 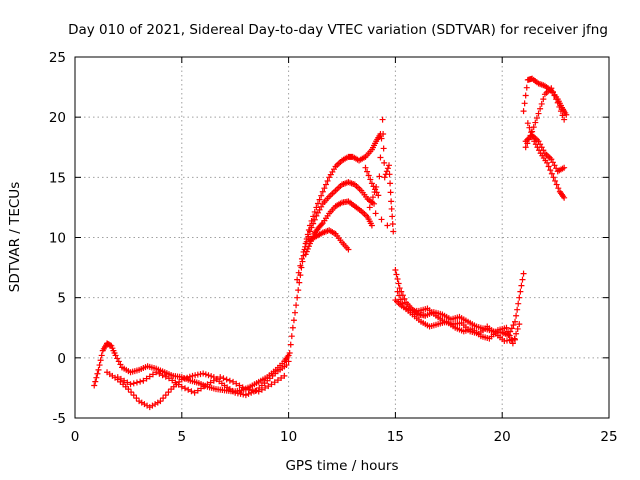 What do you see at coordinates (61, 359) in the screenshot?
I see `y-tick-label: 0` at bounding box center [61, 359].